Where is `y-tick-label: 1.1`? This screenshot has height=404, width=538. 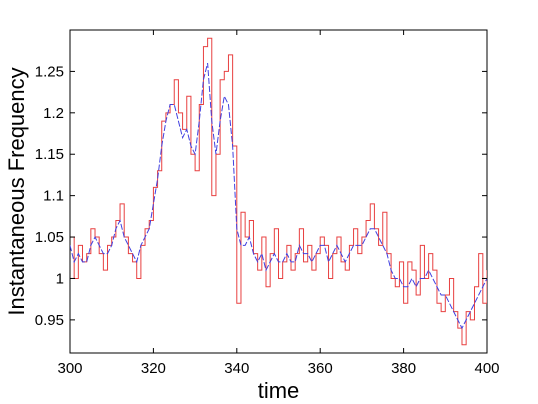
y-tick-label: 1.1 is located at coordinates (53, 196).